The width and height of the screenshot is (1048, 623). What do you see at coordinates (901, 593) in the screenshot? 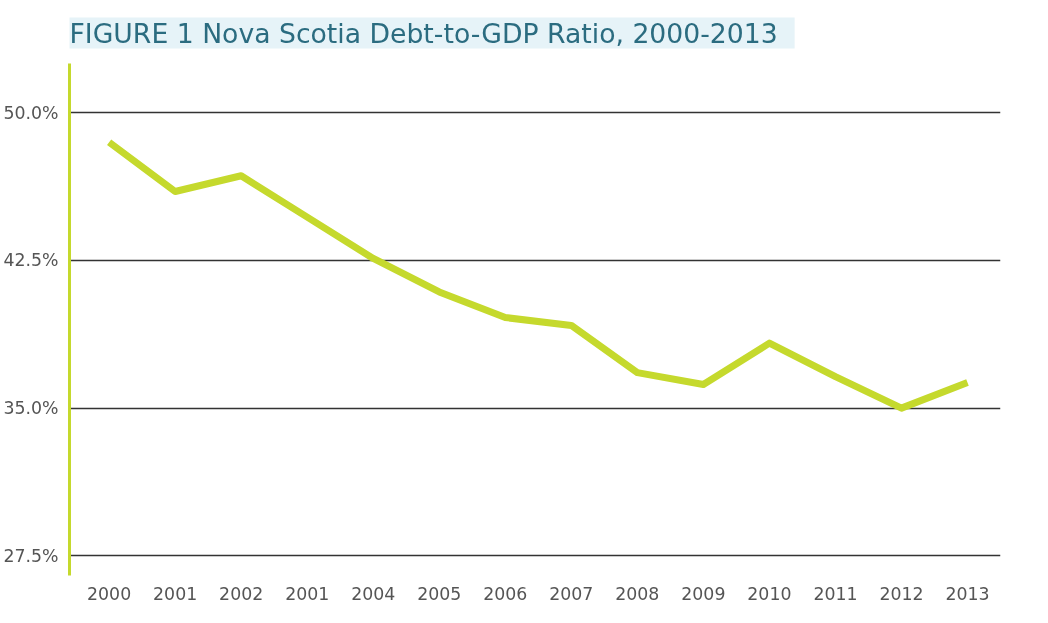
I see `x-tick-label: 2012` at bounding box center [901, 593].